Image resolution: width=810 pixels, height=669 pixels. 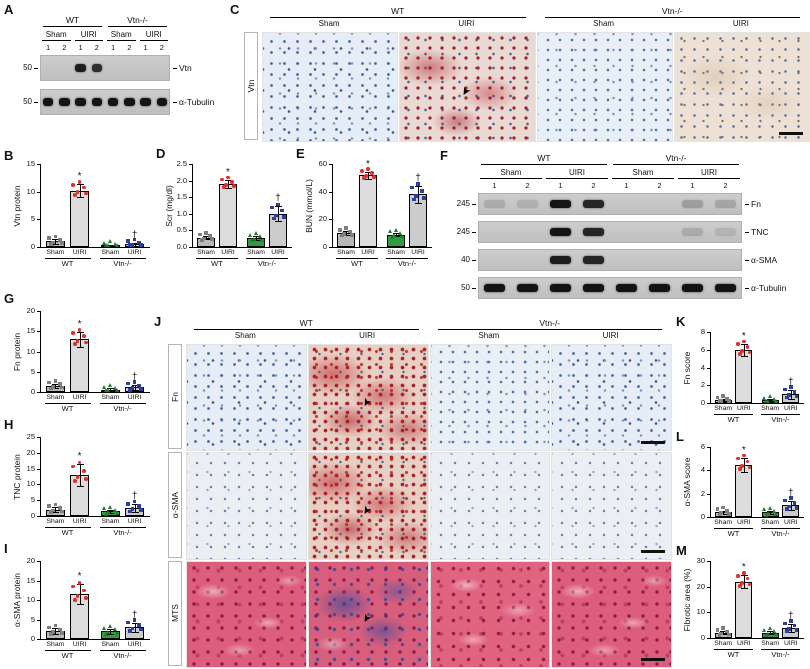 I want to click on blot-strip, so click(x=610, y=288).